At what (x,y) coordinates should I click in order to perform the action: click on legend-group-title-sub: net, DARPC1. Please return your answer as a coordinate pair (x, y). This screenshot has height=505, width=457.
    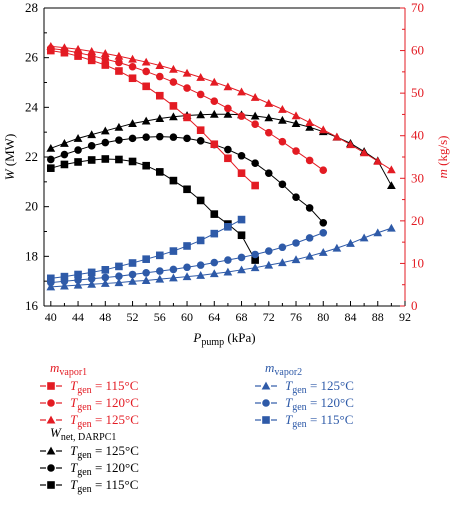
    Looking at the image, I should click on (89, 437).